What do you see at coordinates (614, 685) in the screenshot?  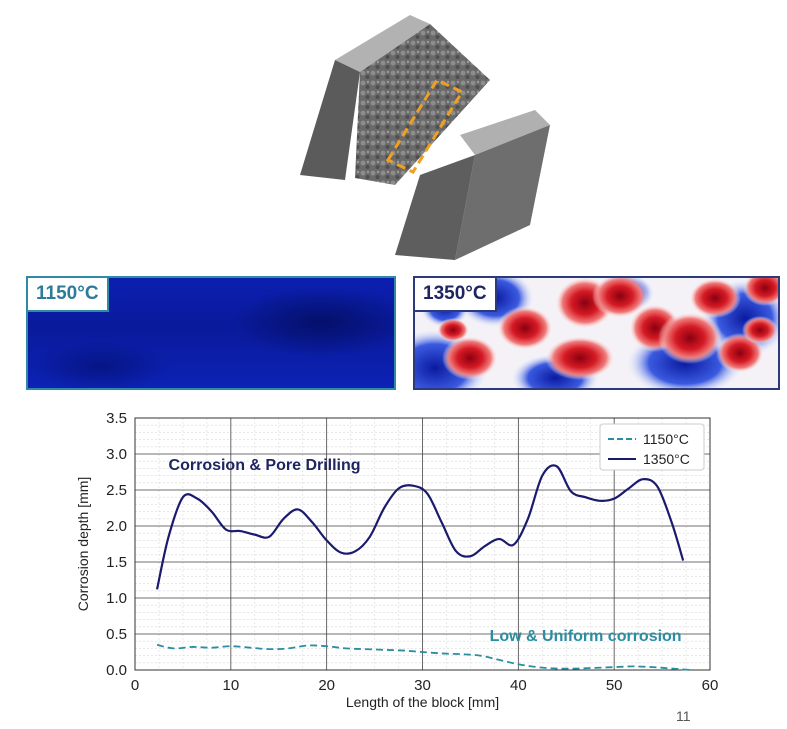 I see `x-tick-label: 50` at bounding box center [614, 685].